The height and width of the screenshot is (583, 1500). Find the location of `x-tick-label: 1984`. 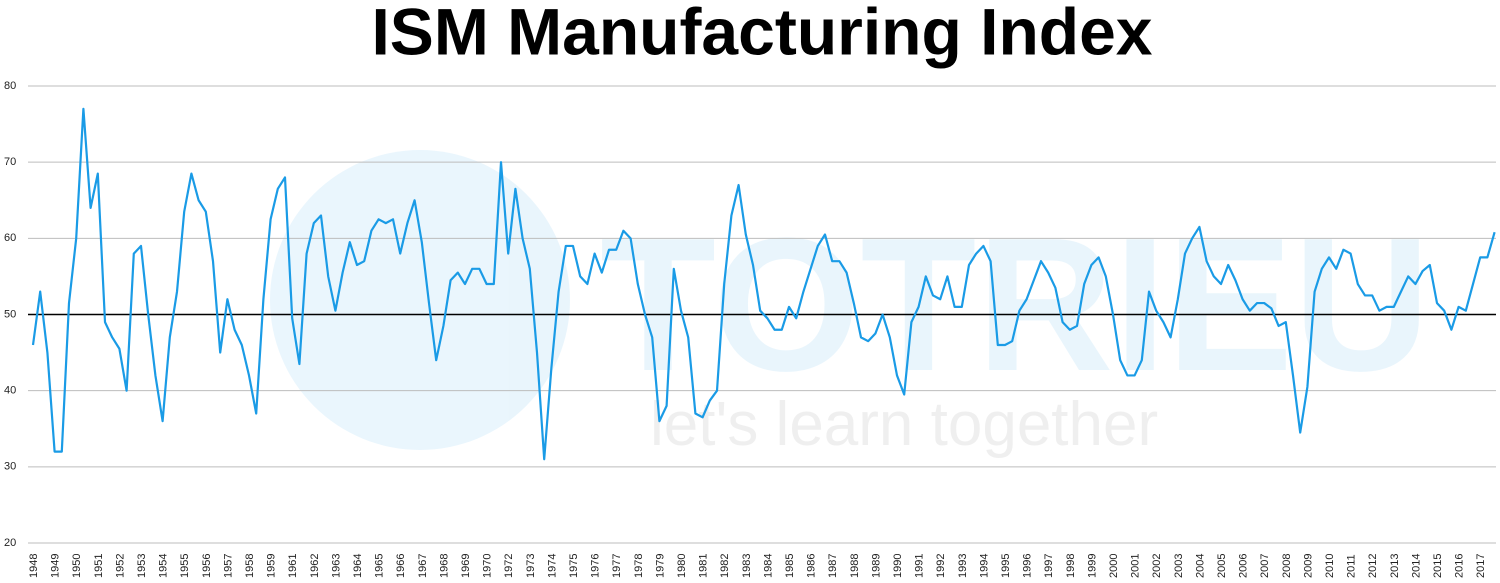

x-tick-label: 1984 is located at coordinates (768, 566).